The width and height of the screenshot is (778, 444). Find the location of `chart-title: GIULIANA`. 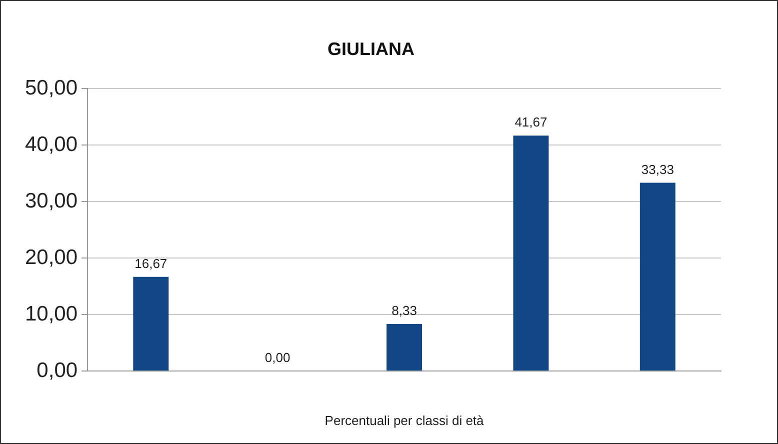

chart-title: GIULIANA is located at coordinates (371, 48).